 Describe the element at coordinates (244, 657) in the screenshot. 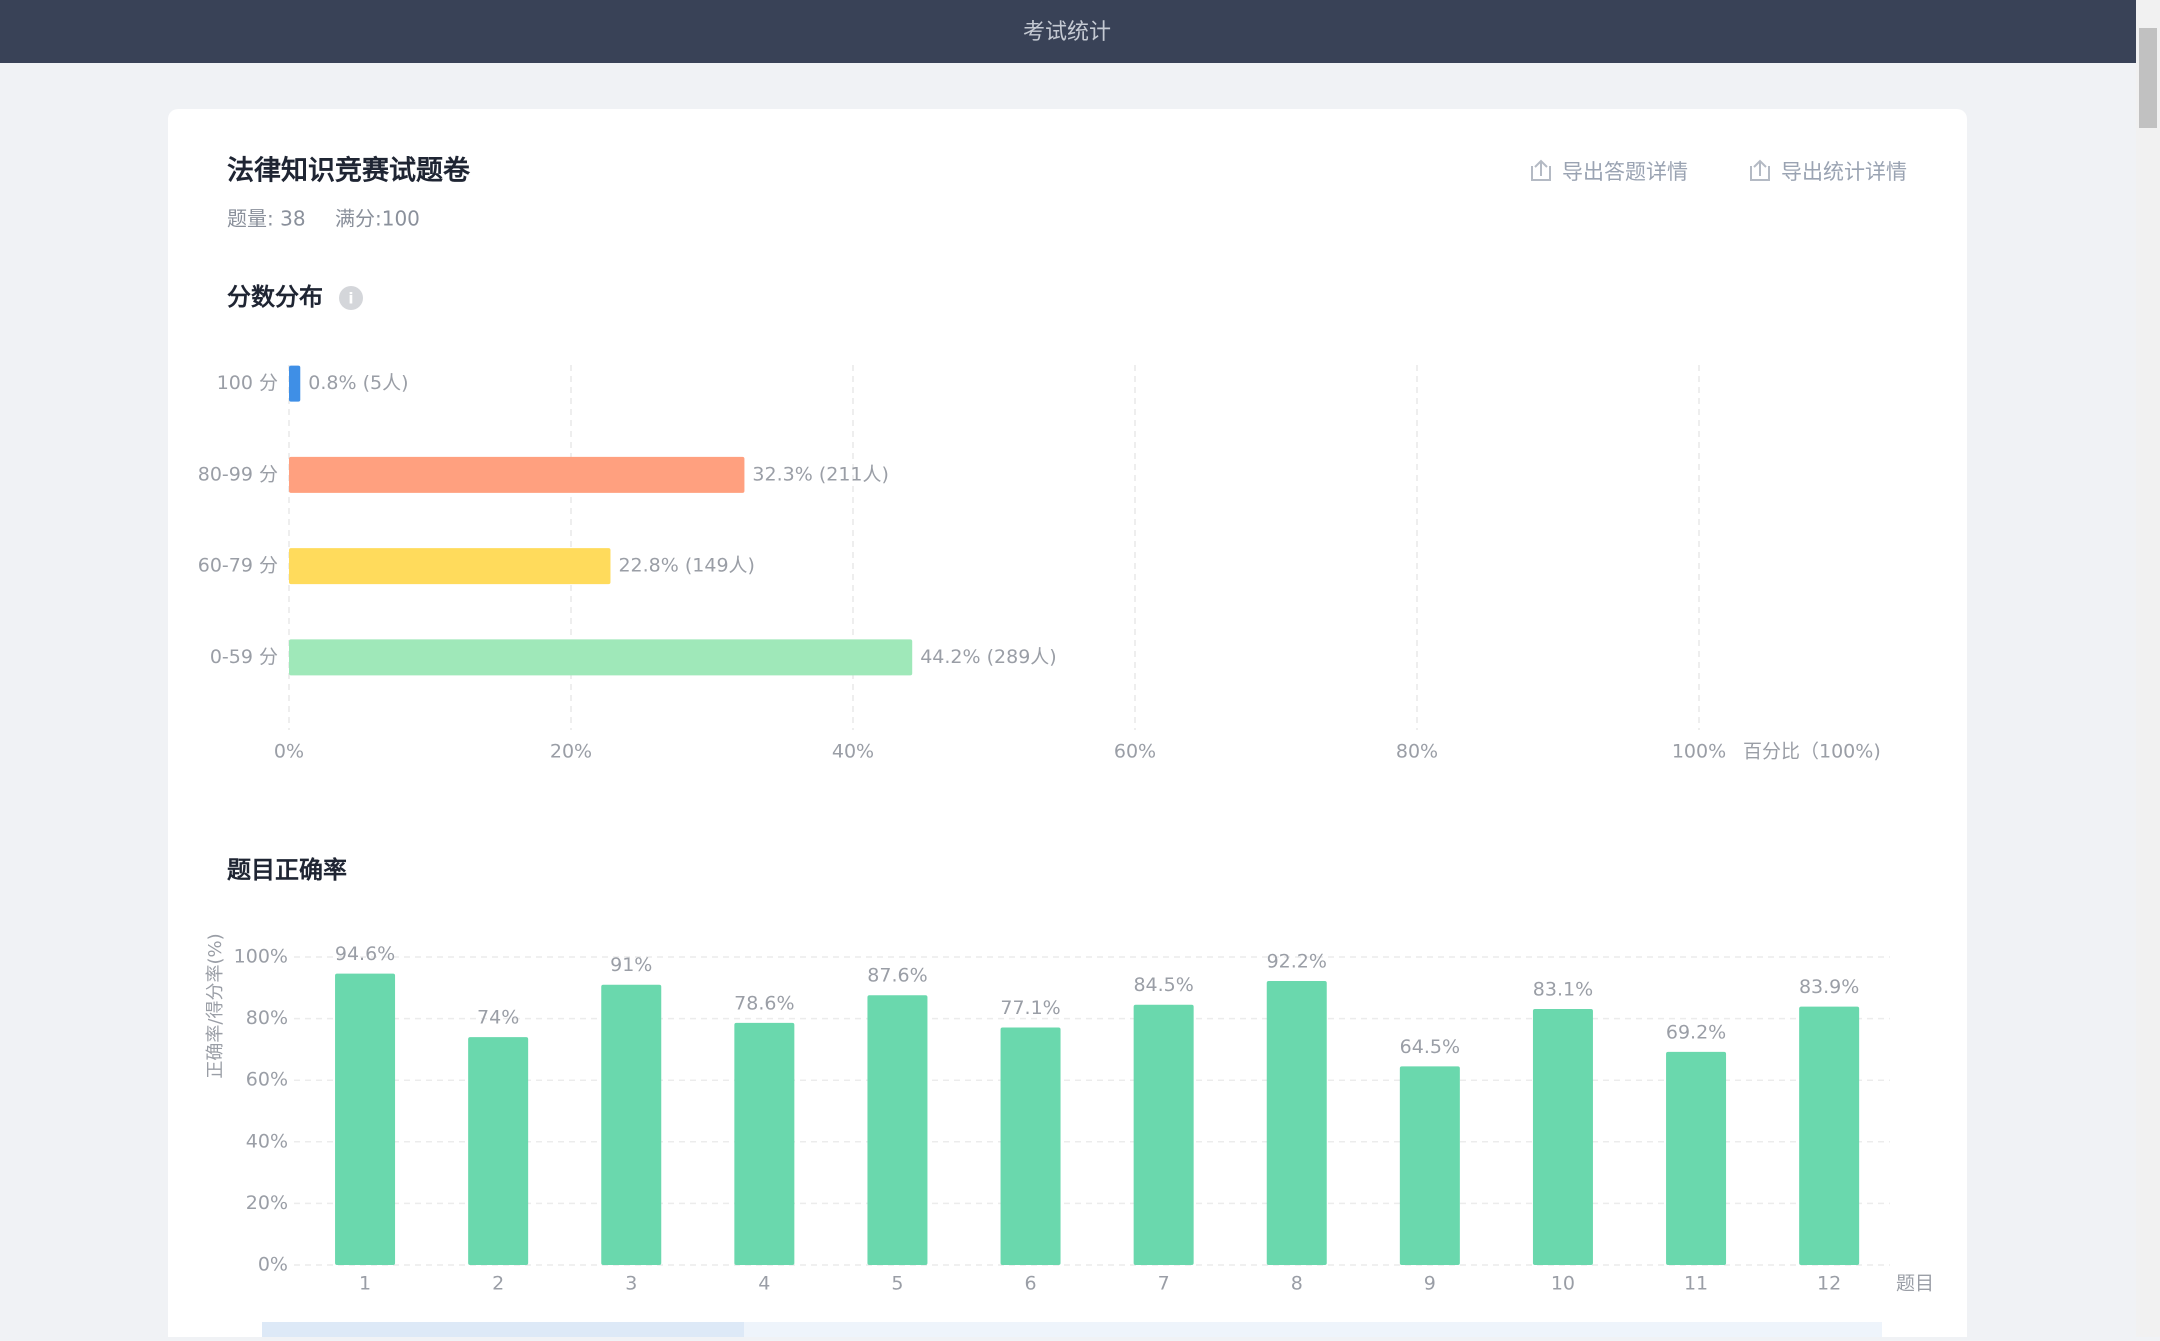

I see `y-tick-label: 0-59 分` at that location.